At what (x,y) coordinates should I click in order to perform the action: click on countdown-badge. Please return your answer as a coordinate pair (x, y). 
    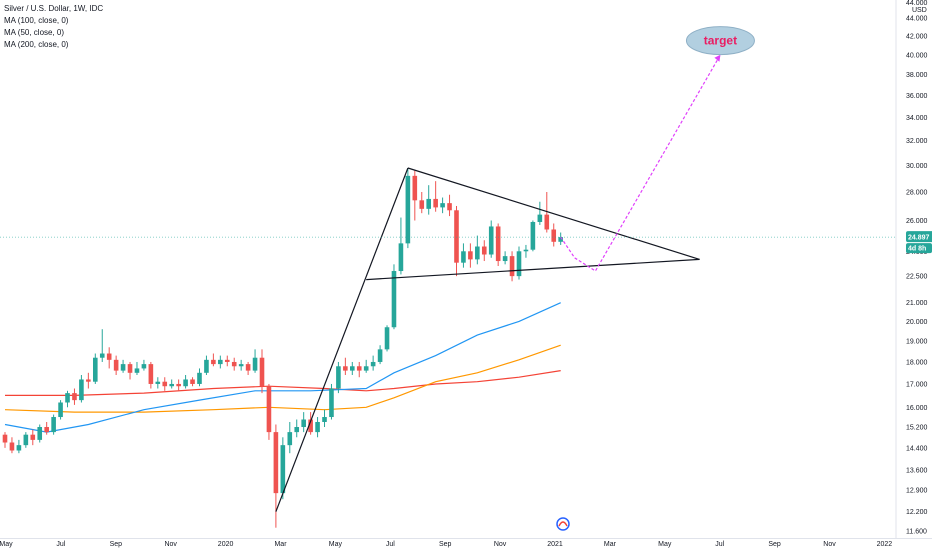
    Looking at the image, I should click on (919, 248).